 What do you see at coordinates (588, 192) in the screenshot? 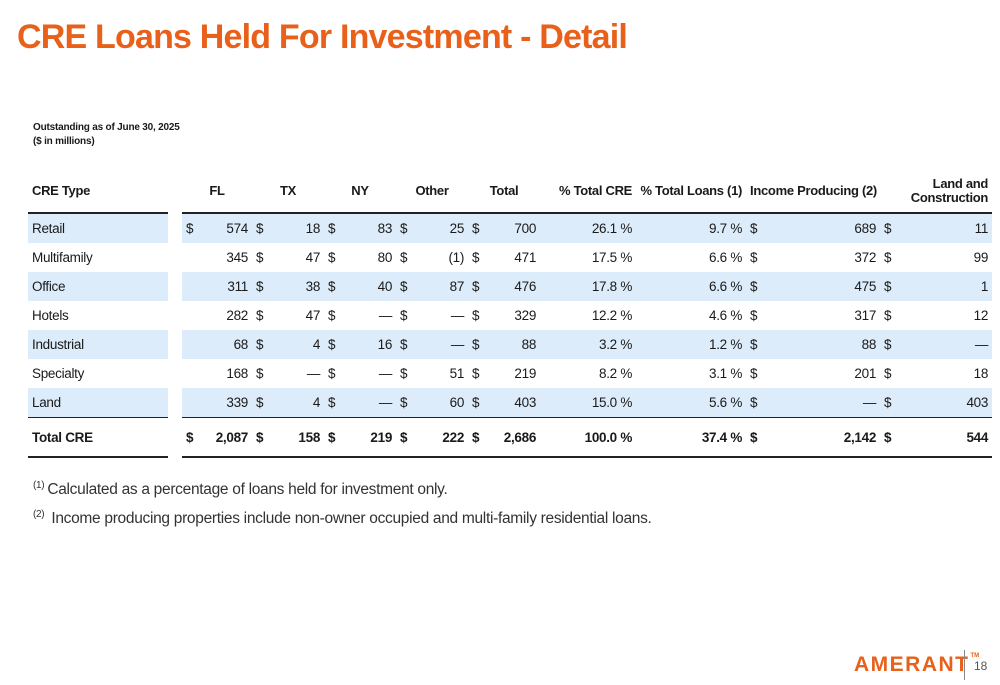
I see `header-pct-total-cre: % Total CRE` at bounding box center [588, 192].